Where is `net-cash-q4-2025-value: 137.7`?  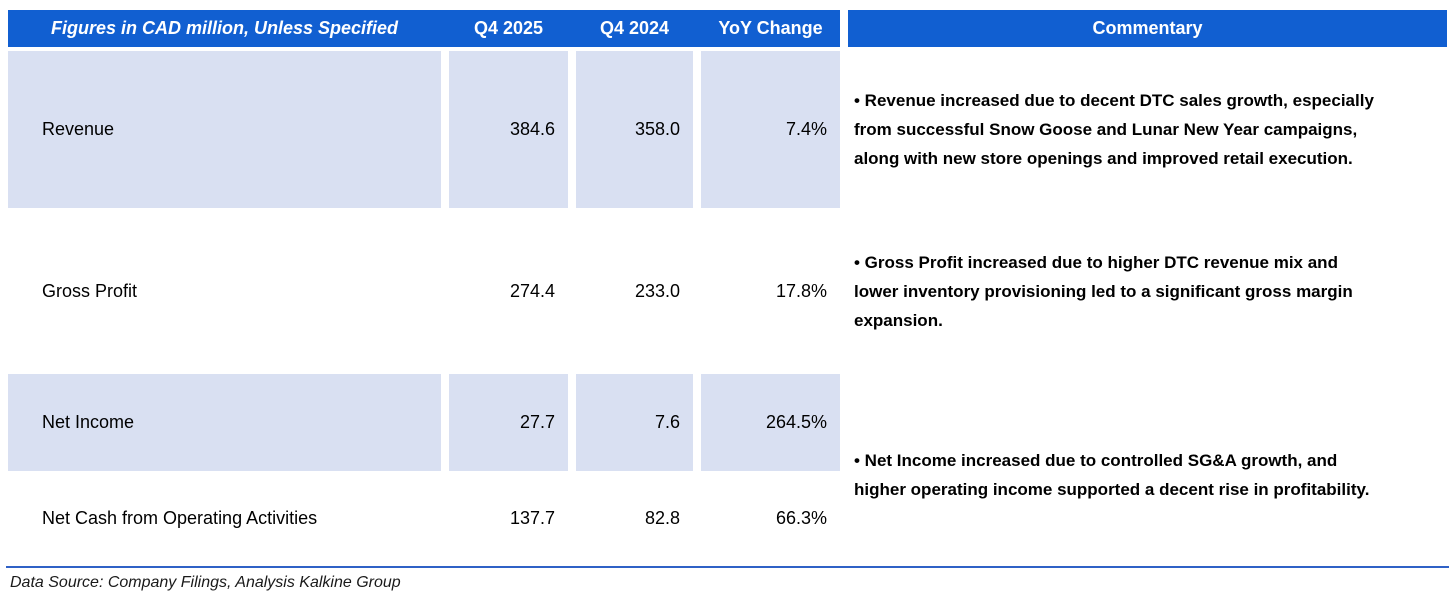
net-cash-q4-2025-value: 137.7 is located at coordinates (508, 518).